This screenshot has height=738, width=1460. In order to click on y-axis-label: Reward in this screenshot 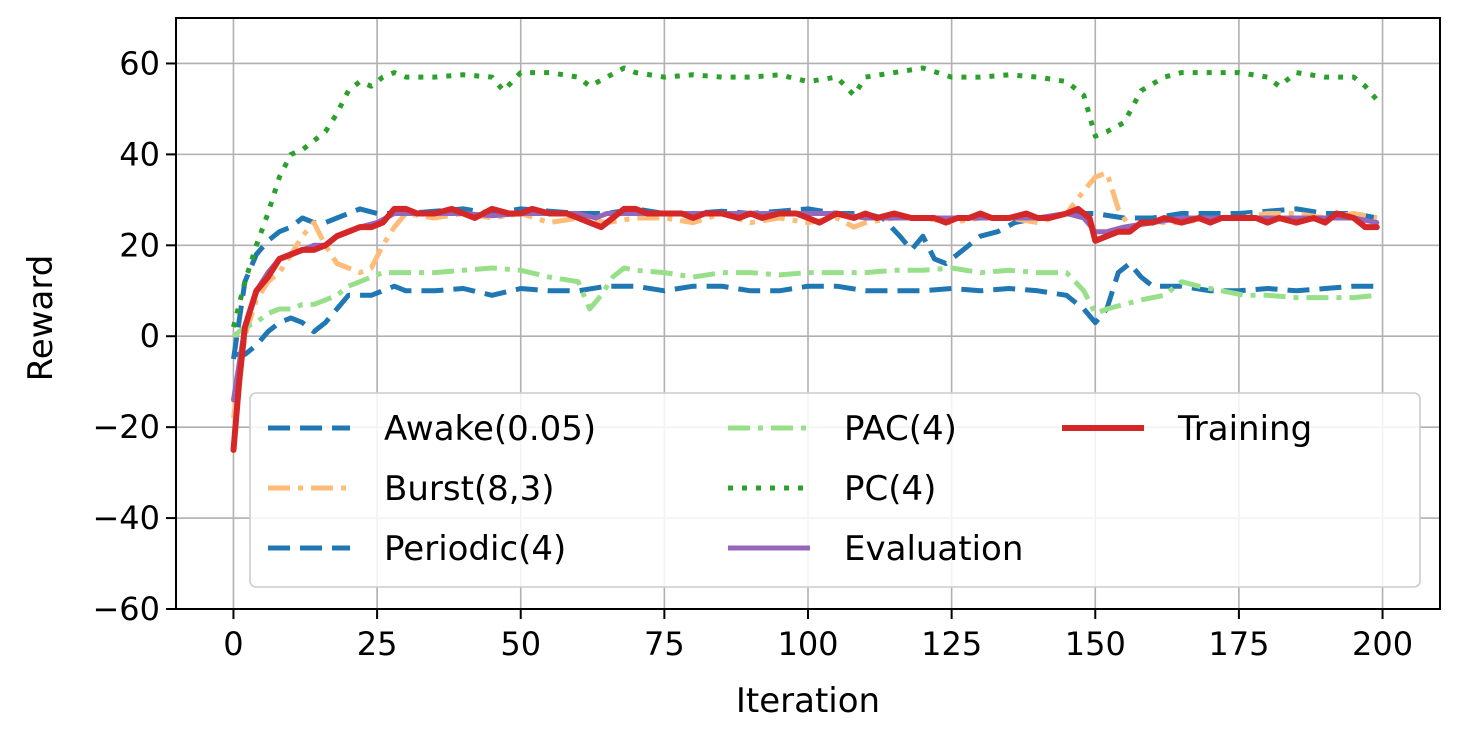, I will do `click(41, 318)`.